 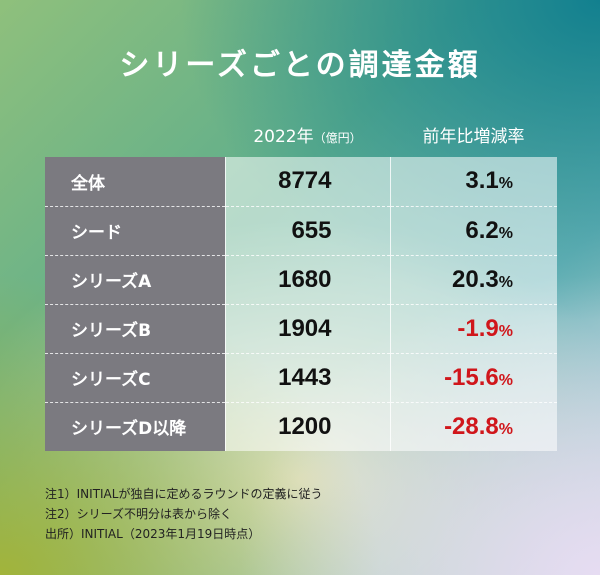 I want to click on change-value: -15.6, so click(x=471, y=377).